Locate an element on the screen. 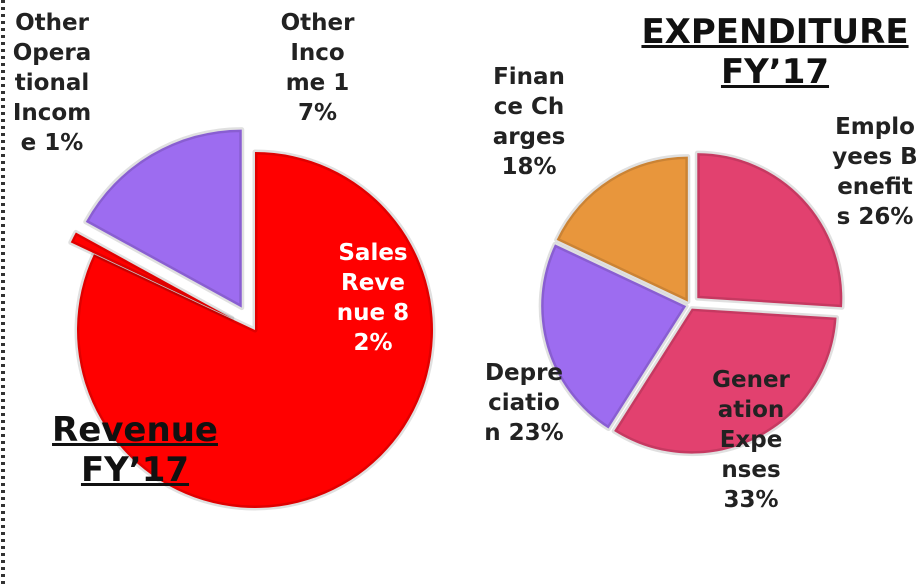  slice-value: 23% is located at coordinates (536, 433).